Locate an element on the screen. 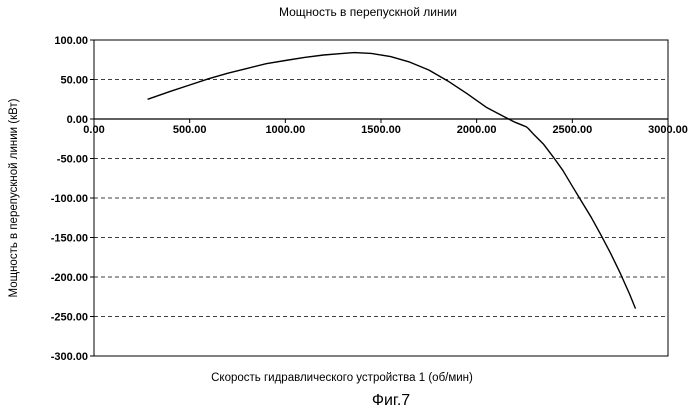 This screenshot has height=410, width=700. y-axis-label: Мощность в перепускной линии (кВт) is located at coordinates (14, 197).